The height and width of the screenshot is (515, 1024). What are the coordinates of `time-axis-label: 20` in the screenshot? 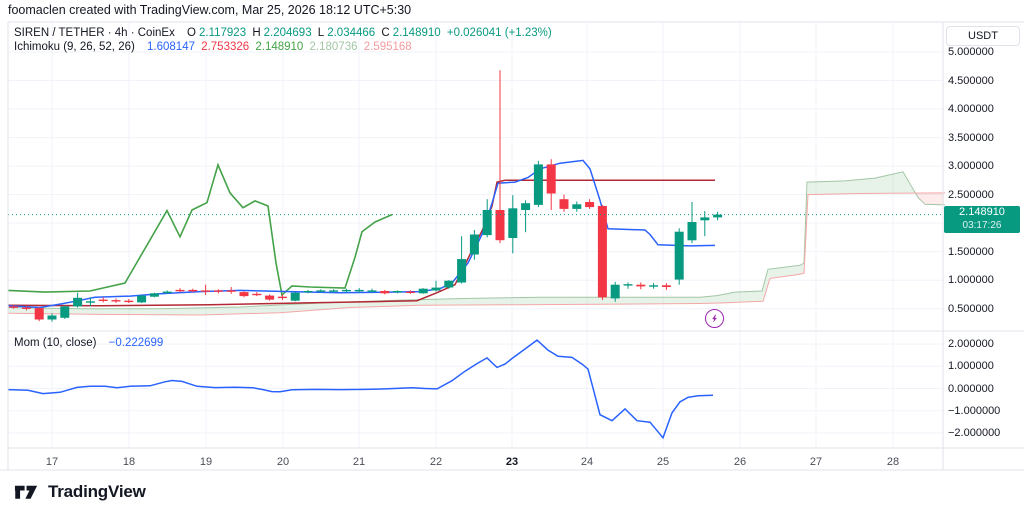 It's located at (283, 462).